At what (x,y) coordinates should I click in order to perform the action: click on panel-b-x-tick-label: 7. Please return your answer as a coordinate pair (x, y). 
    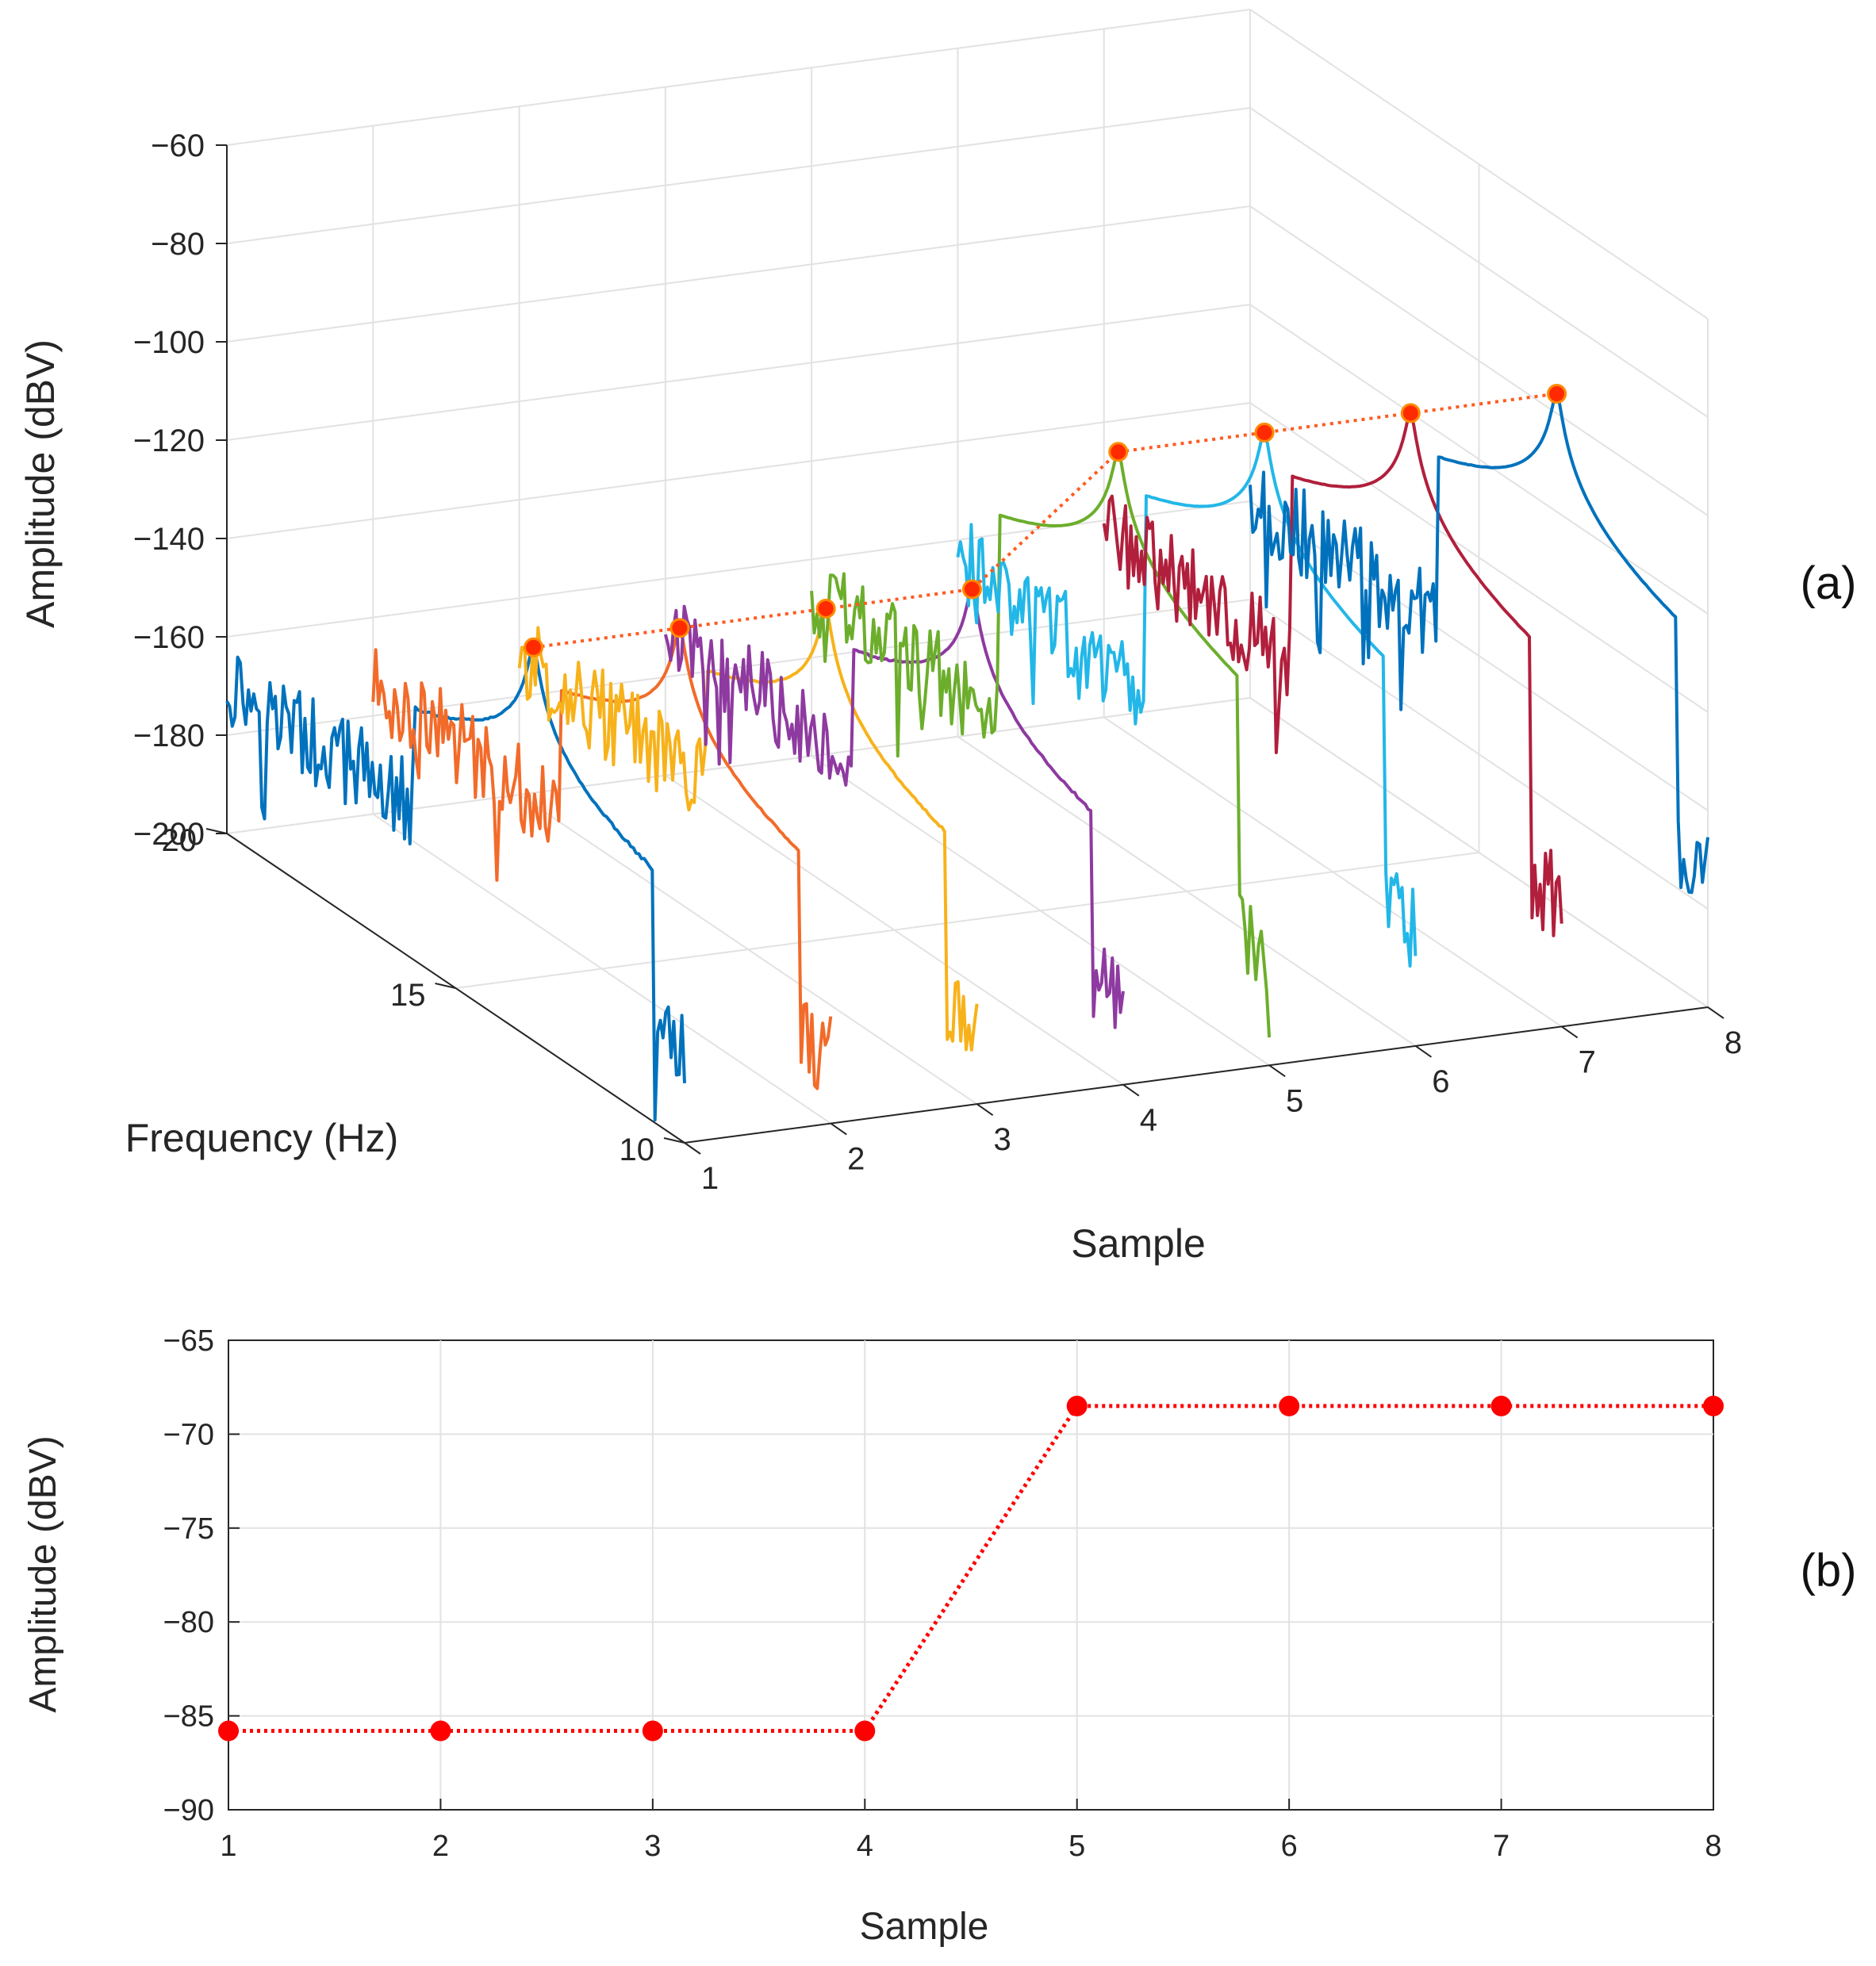
    Looking at the image, I should click on (1501, 1846).